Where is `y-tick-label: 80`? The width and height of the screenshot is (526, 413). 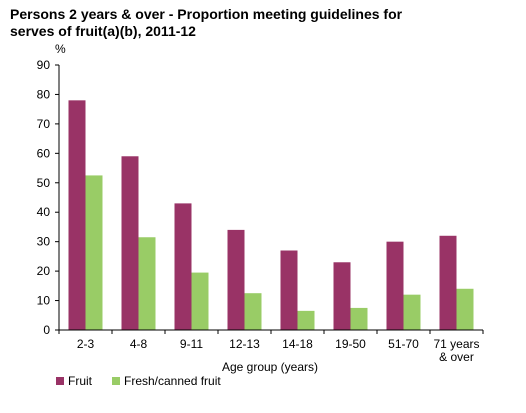
y-tick-label: 80 is located at coordinates (44, 94).